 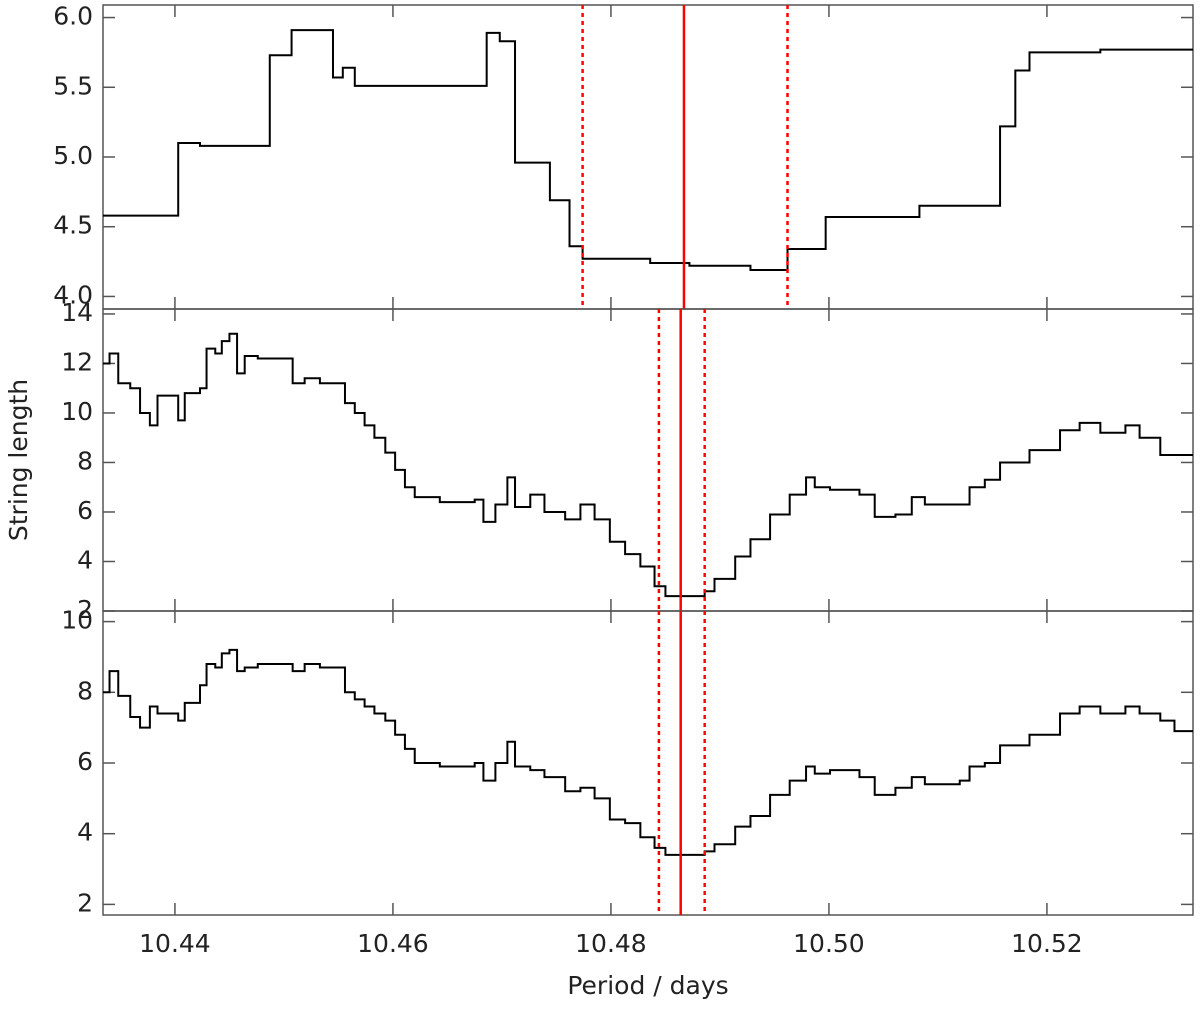 What do you see at coordinates (77, 312) in the screenshot?
I see `y-tick-label: 14` at bounding box center [77, 312].